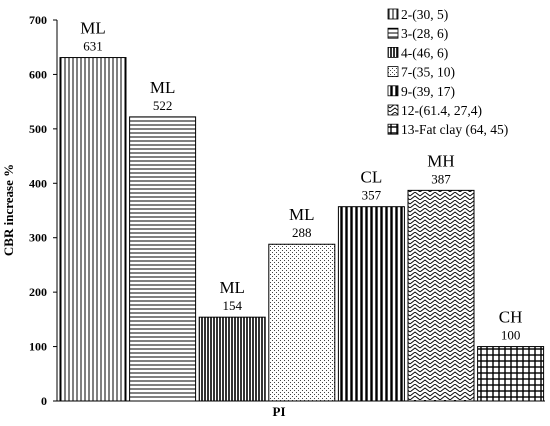 The height and width of the screenshot is (426, 550). What do you see at coordinates (372, 177) in the screenshot?
I see `soil-class-label: CL` at bounding box center [372, 177].